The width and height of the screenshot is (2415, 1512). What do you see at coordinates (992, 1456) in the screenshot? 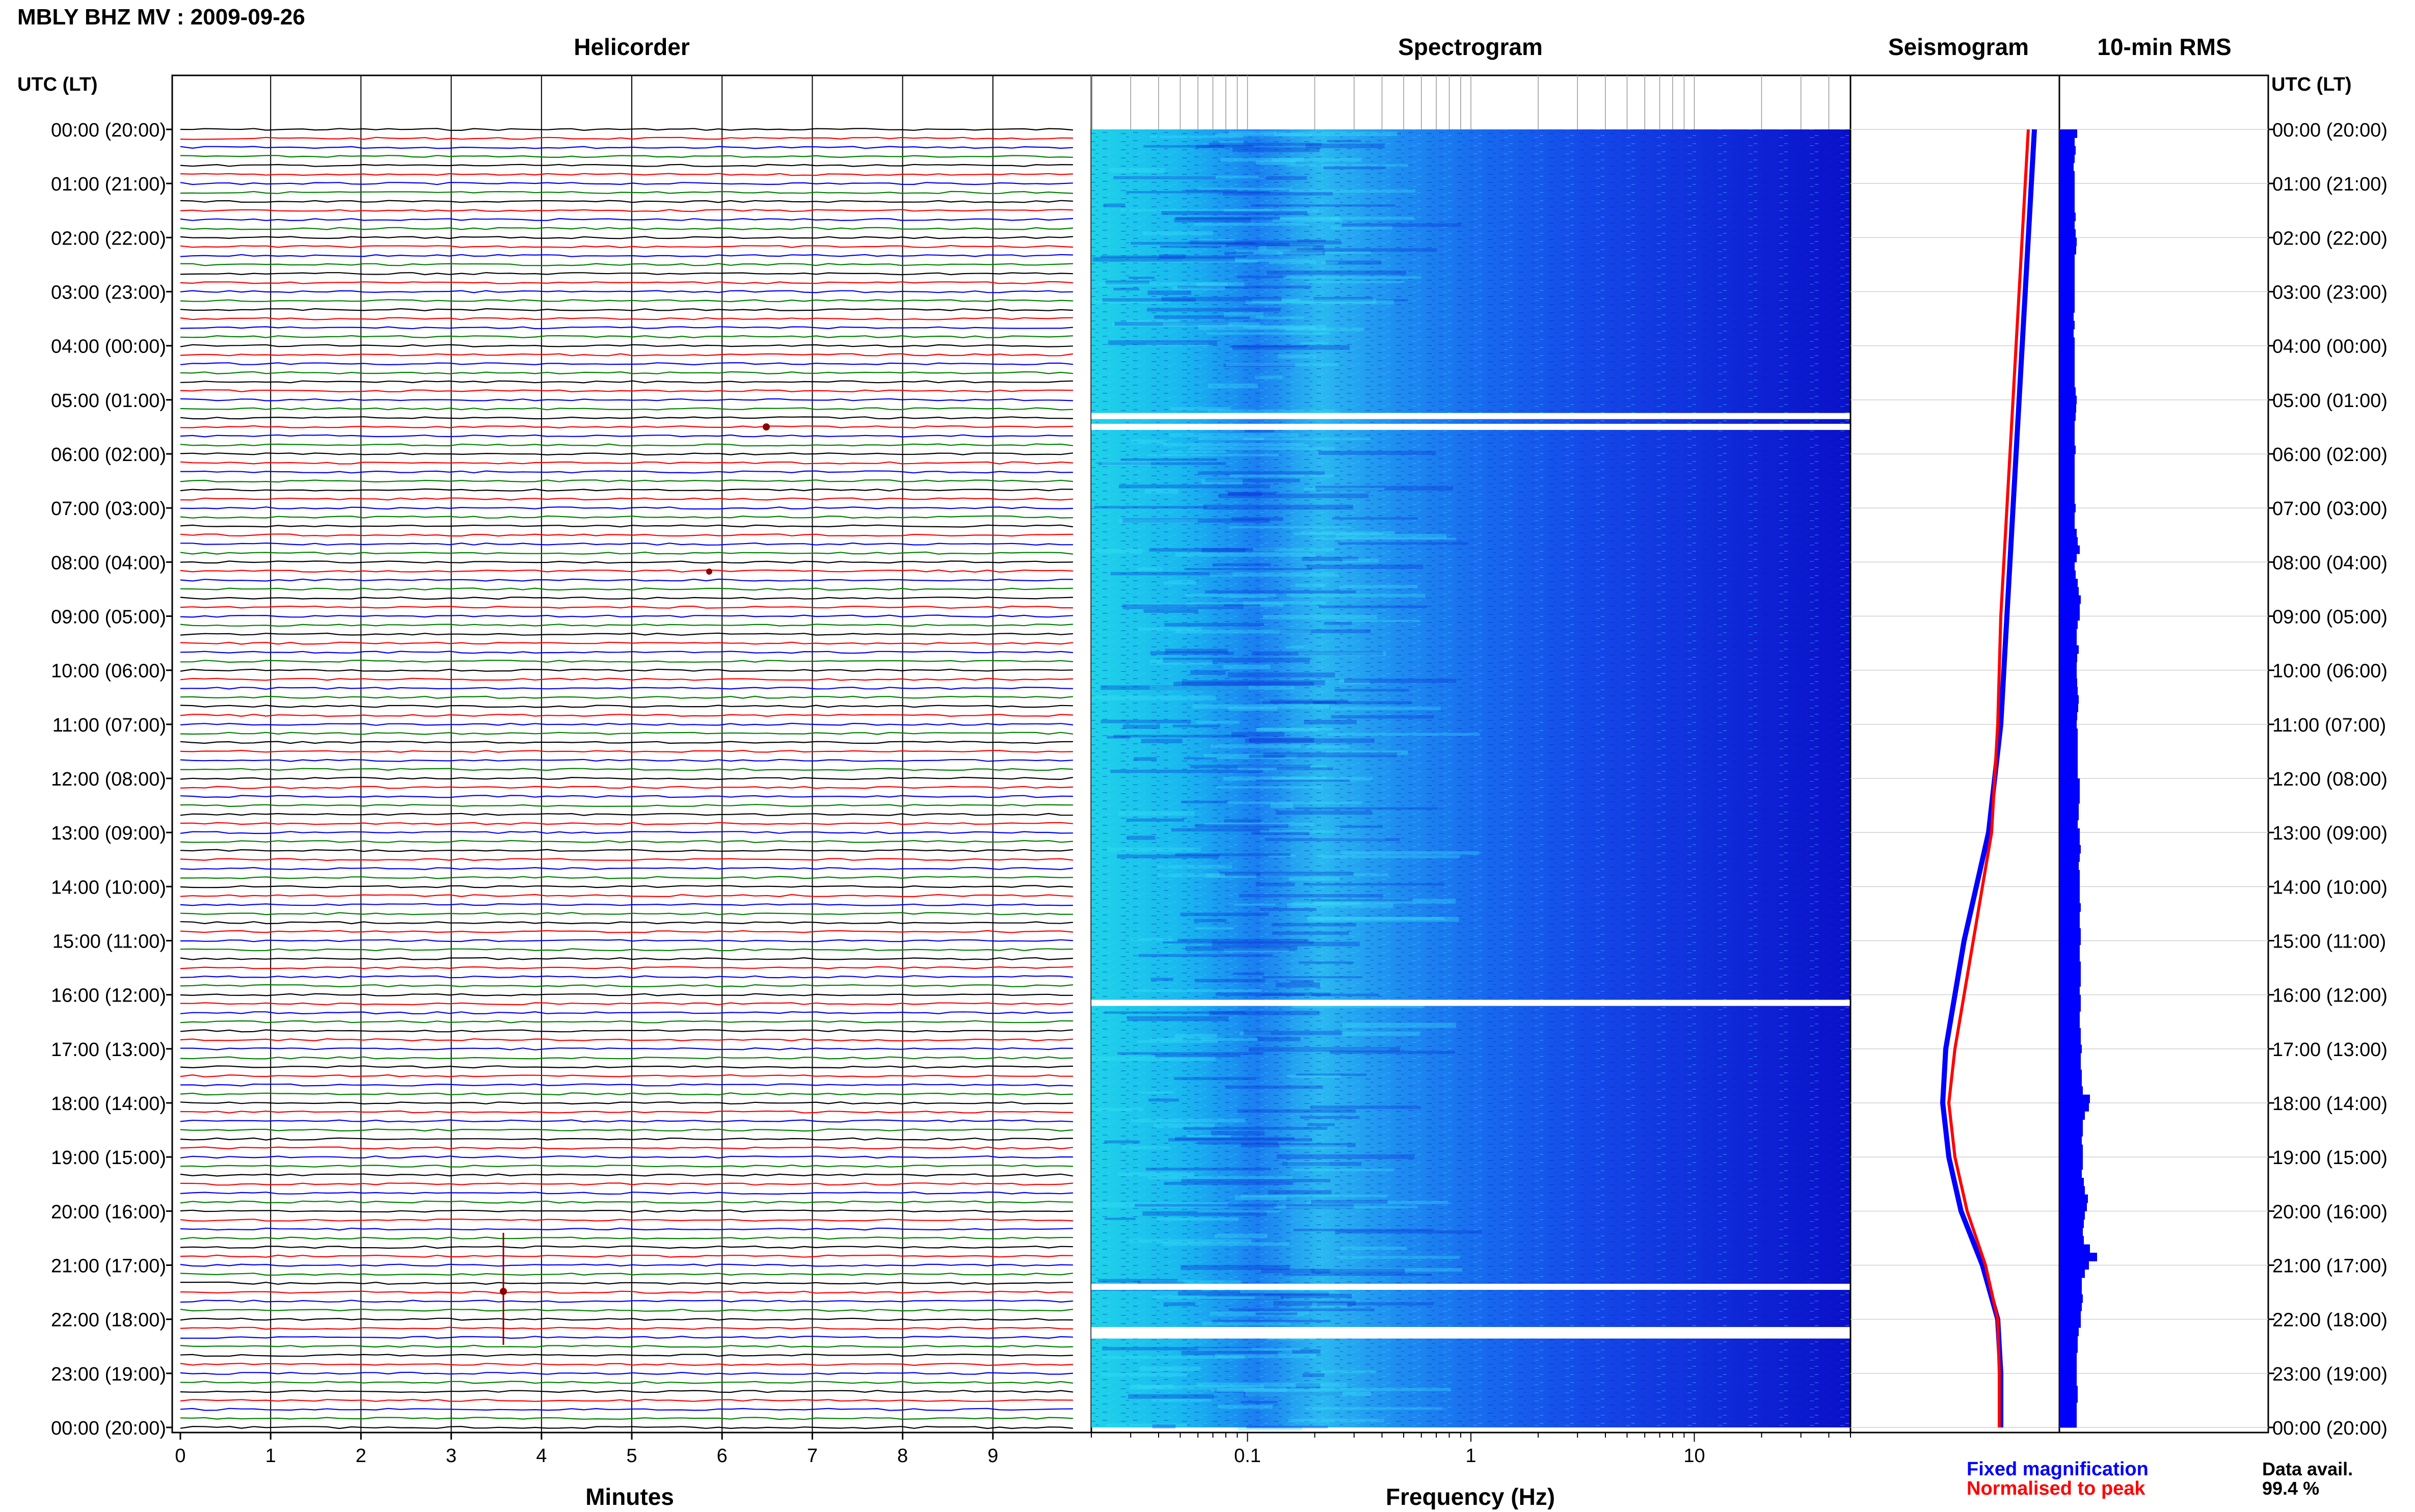
I see `minute-tick-label: 9` at bounding box center [992, 1456].